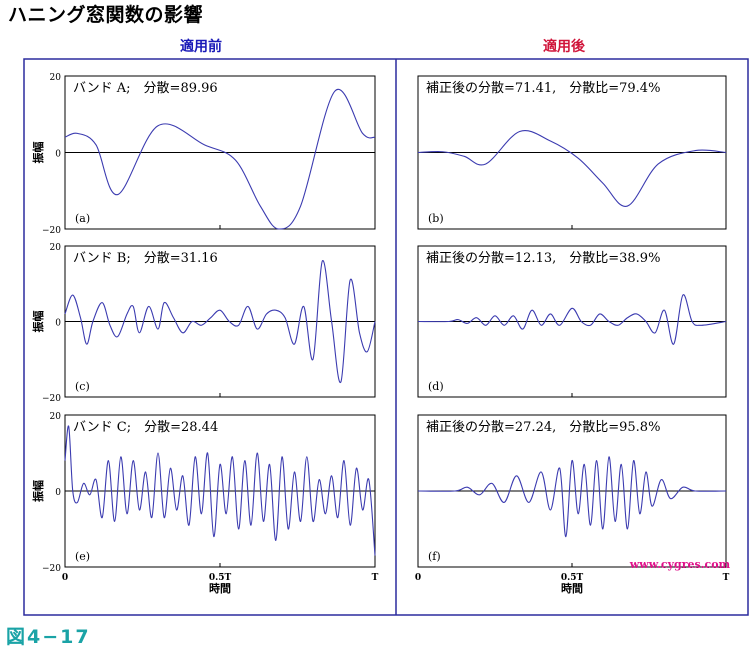 This screenshot has height=650, width=750. What do you see at coordinates (543, 427) in the screenshot?
I see `panel-annotation: 補正後の分散=27.24, 分散比=95.8%` at bounding box center [543, 427].